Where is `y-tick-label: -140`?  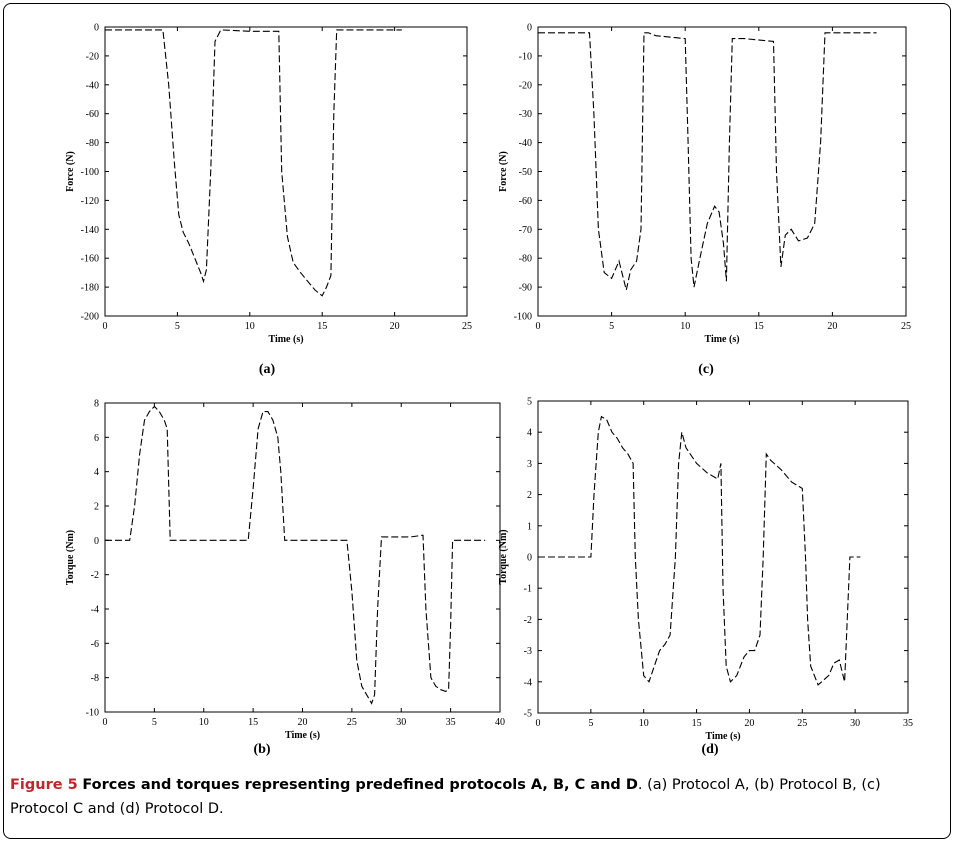
y-tick-label: -140 is located at coordinates (90, 230).